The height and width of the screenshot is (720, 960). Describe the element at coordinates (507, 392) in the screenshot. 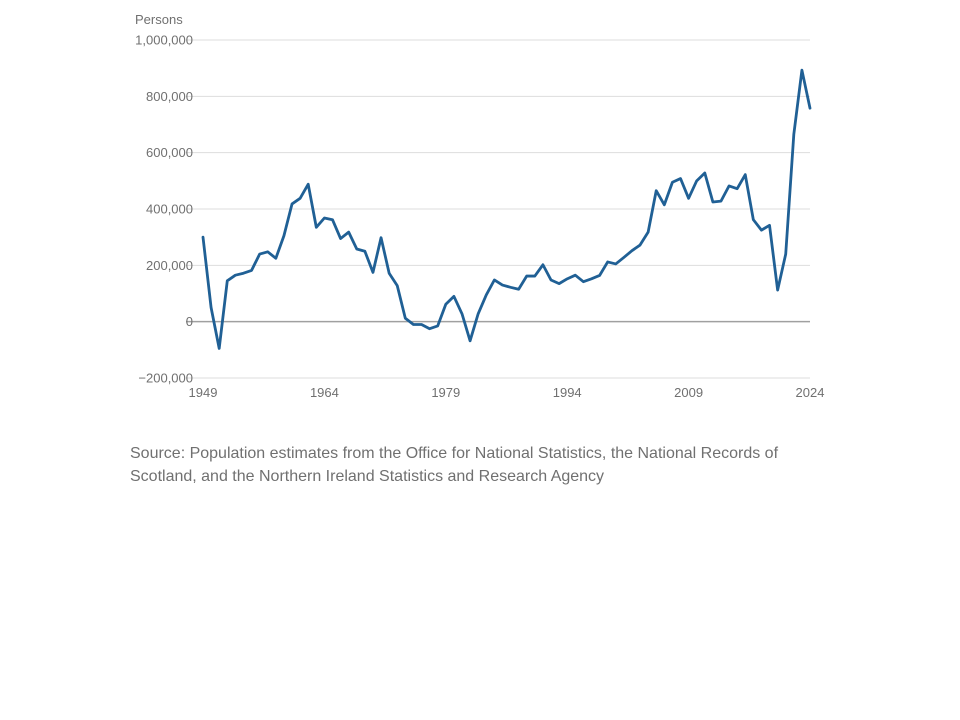

I see `x-axis-tick-labels: 1949 1964 1979 1994 2009 2024` at that location.